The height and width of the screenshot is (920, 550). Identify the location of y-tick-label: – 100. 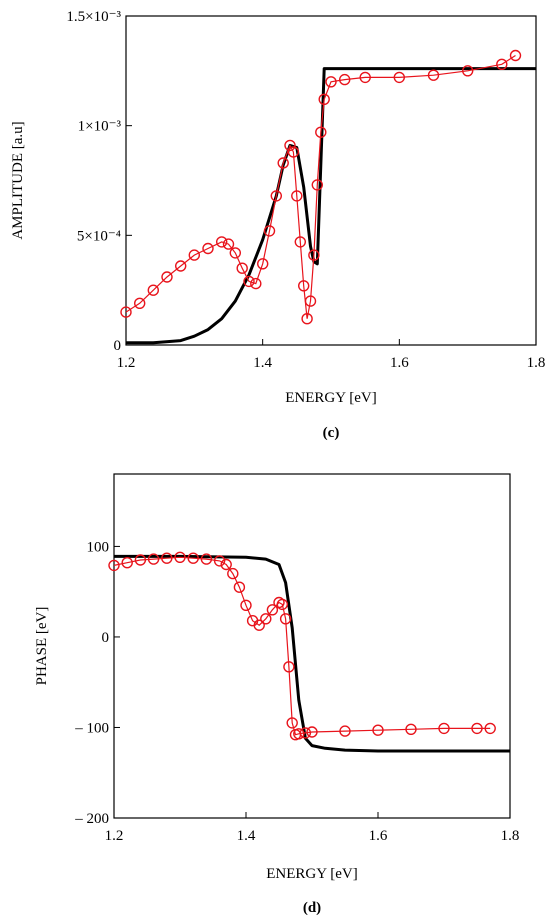
(91, 728).